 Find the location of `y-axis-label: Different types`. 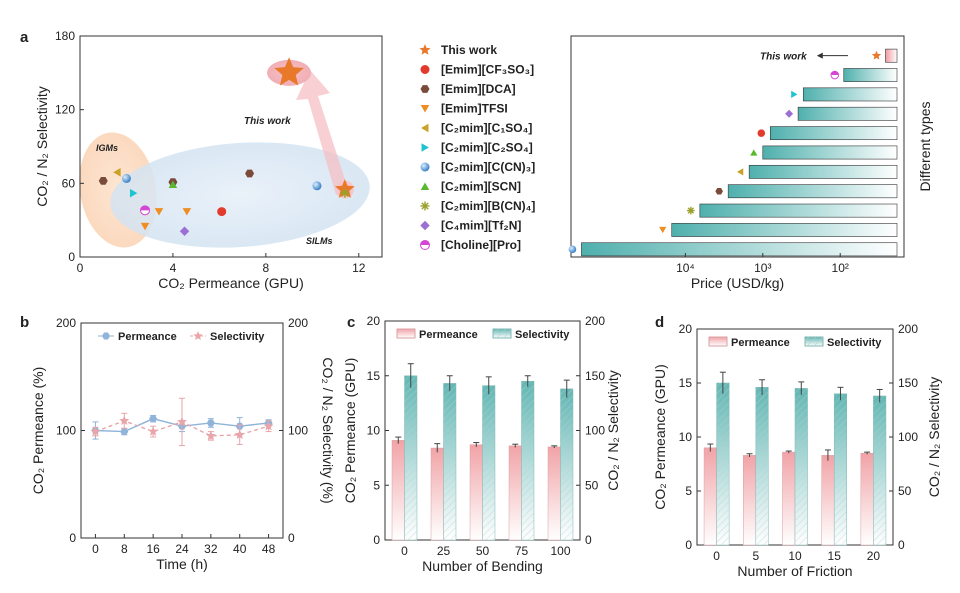

y-axis-label: Different types is located at coordinates (925, 146).